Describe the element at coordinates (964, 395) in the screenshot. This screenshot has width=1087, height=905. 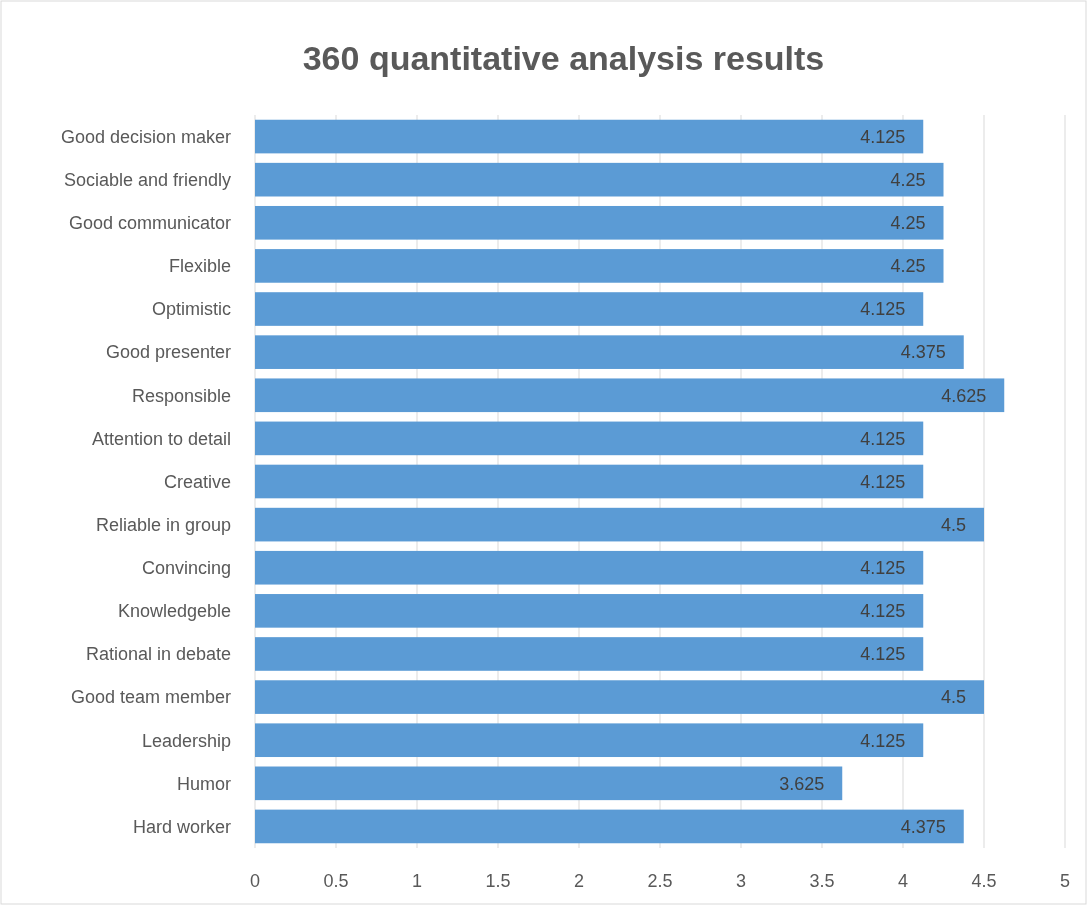
I see `data-label: 4.625` at that location.